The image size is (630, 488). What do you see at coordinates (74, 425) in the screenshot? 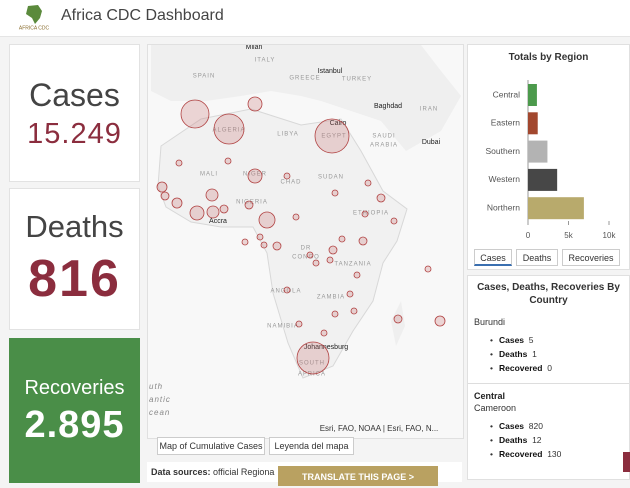
I see `card-value: 2.895` at bounding box center [74, 425].